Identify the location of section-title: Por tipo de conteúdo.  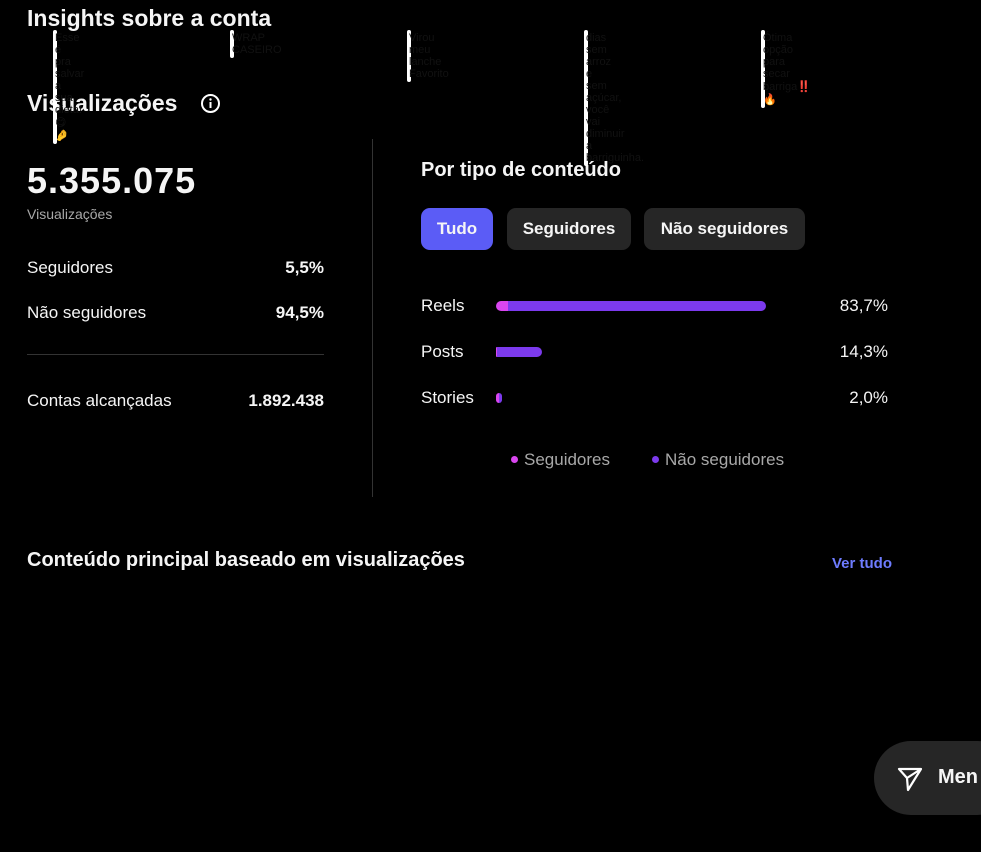
(521, 170).